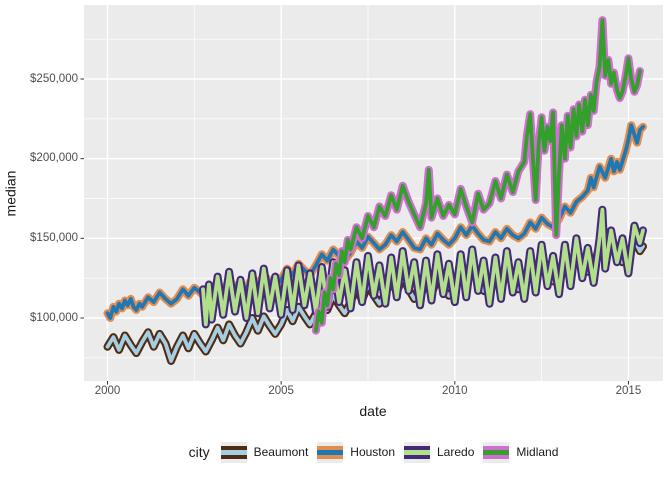  I want to click on legend-item-laredo: Laredo, so click(439, 452).